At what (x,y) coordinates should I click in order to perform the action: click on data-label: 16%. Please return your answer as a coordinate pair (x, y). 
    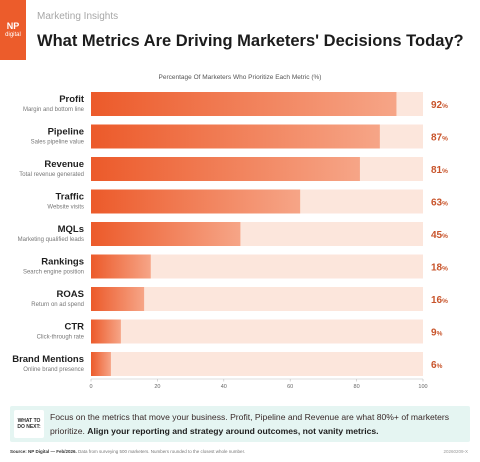
    Looking at the image, I should click on (439, 300).